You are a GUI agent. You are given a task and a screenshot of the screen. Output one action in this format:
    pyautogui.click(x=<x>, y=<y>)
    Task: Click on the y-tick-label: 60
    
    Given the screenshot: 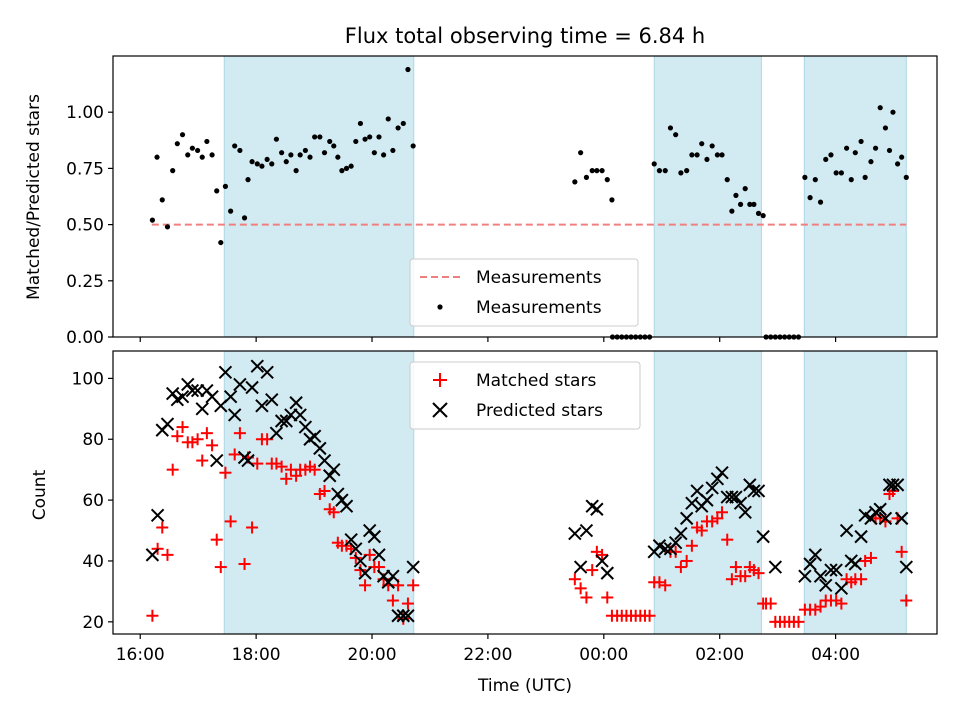 What is the action you would take?
    pyautogui.click(x=93, y=501)
    